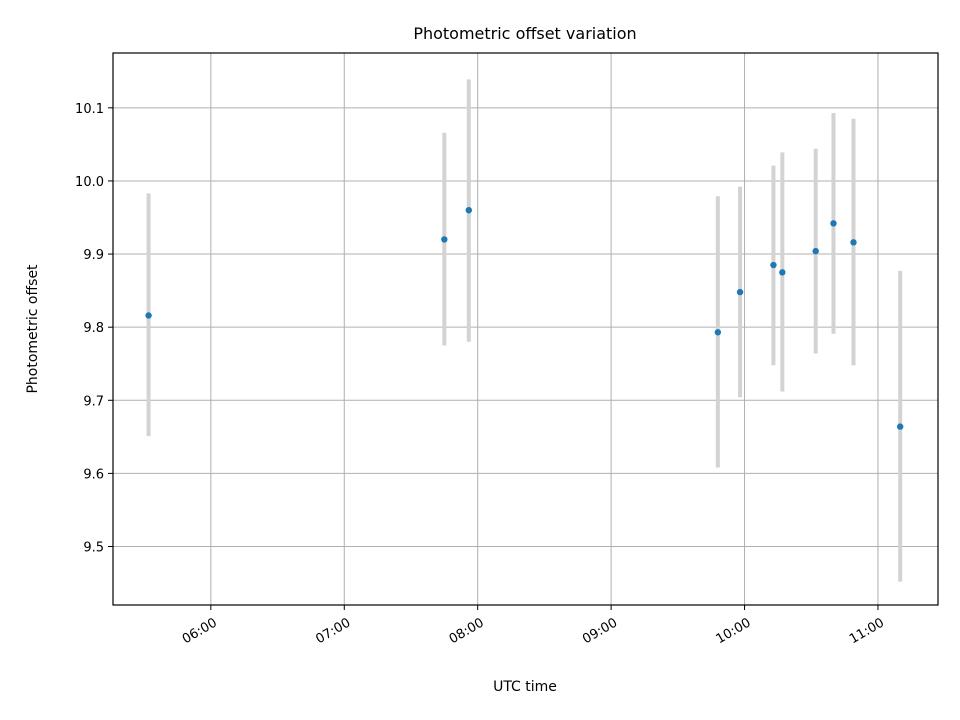 Image resolution: width=960 pixels, height=720 pixels. I want to click on y-tick-label: 9.7, so click(93, 401).